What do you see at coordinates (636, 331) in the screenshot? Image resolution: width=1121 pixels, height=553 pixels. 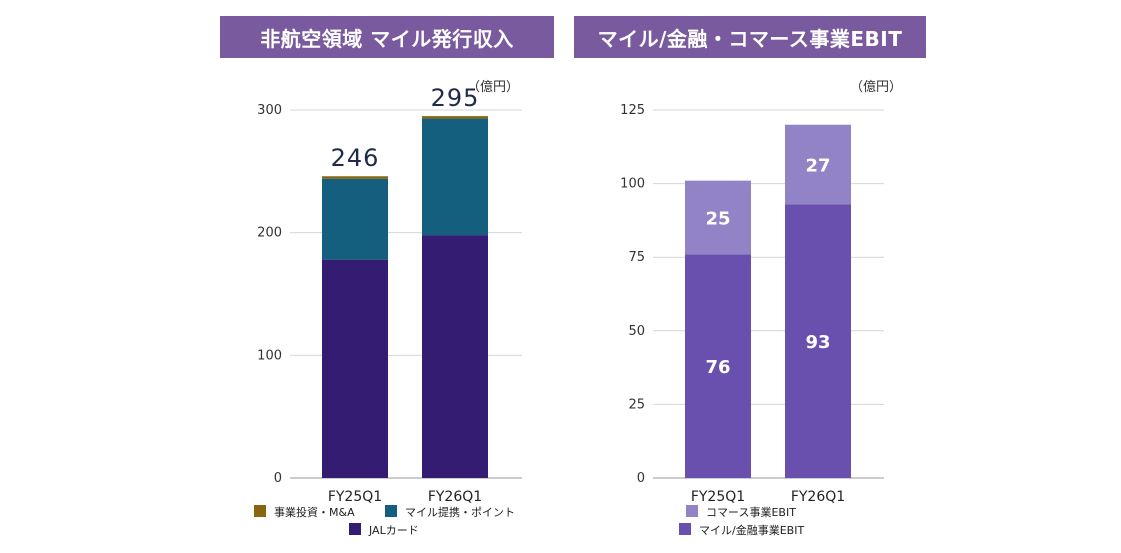 I see `y-tick-label: 50` at bounding box center [636, 331].